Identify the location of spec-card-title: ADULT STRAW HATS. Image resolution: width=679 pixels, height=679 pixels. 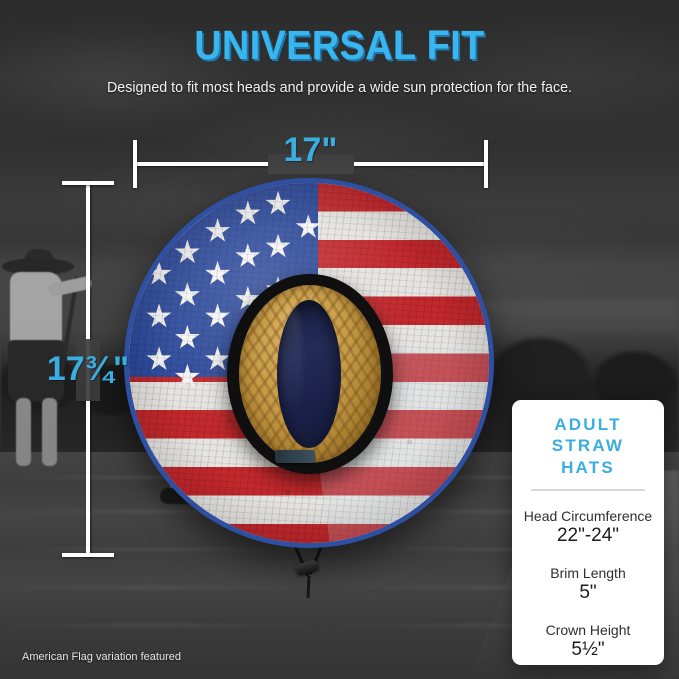
(588, 446).